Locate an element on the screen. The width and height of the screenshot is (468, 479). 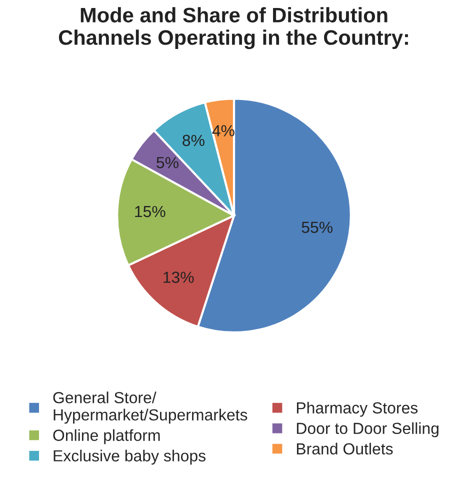
legend-label: Door to Door Selling is located at coordinates (367, 430).